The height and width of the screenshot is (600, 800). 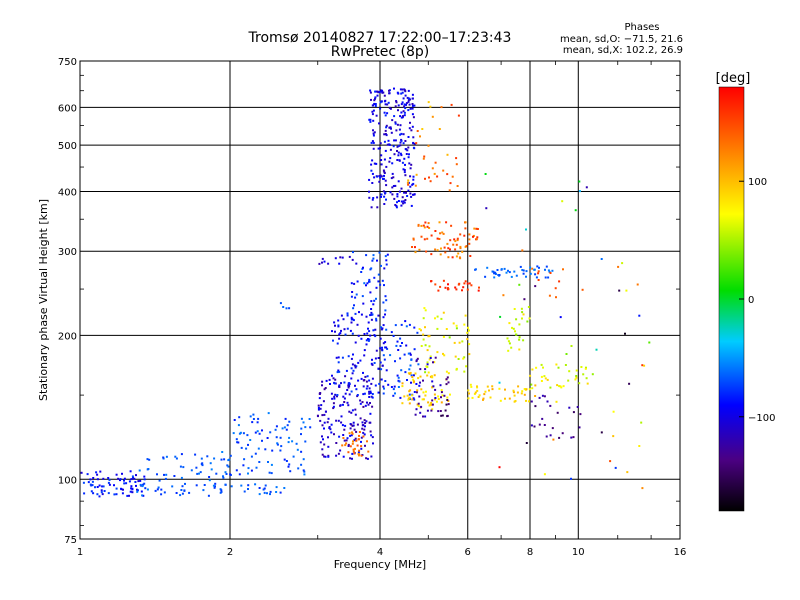 What do you see at coordinates (578, 552) in the screenshot?
I see `x-tick-label: 10` at bounding box center [578, 552].